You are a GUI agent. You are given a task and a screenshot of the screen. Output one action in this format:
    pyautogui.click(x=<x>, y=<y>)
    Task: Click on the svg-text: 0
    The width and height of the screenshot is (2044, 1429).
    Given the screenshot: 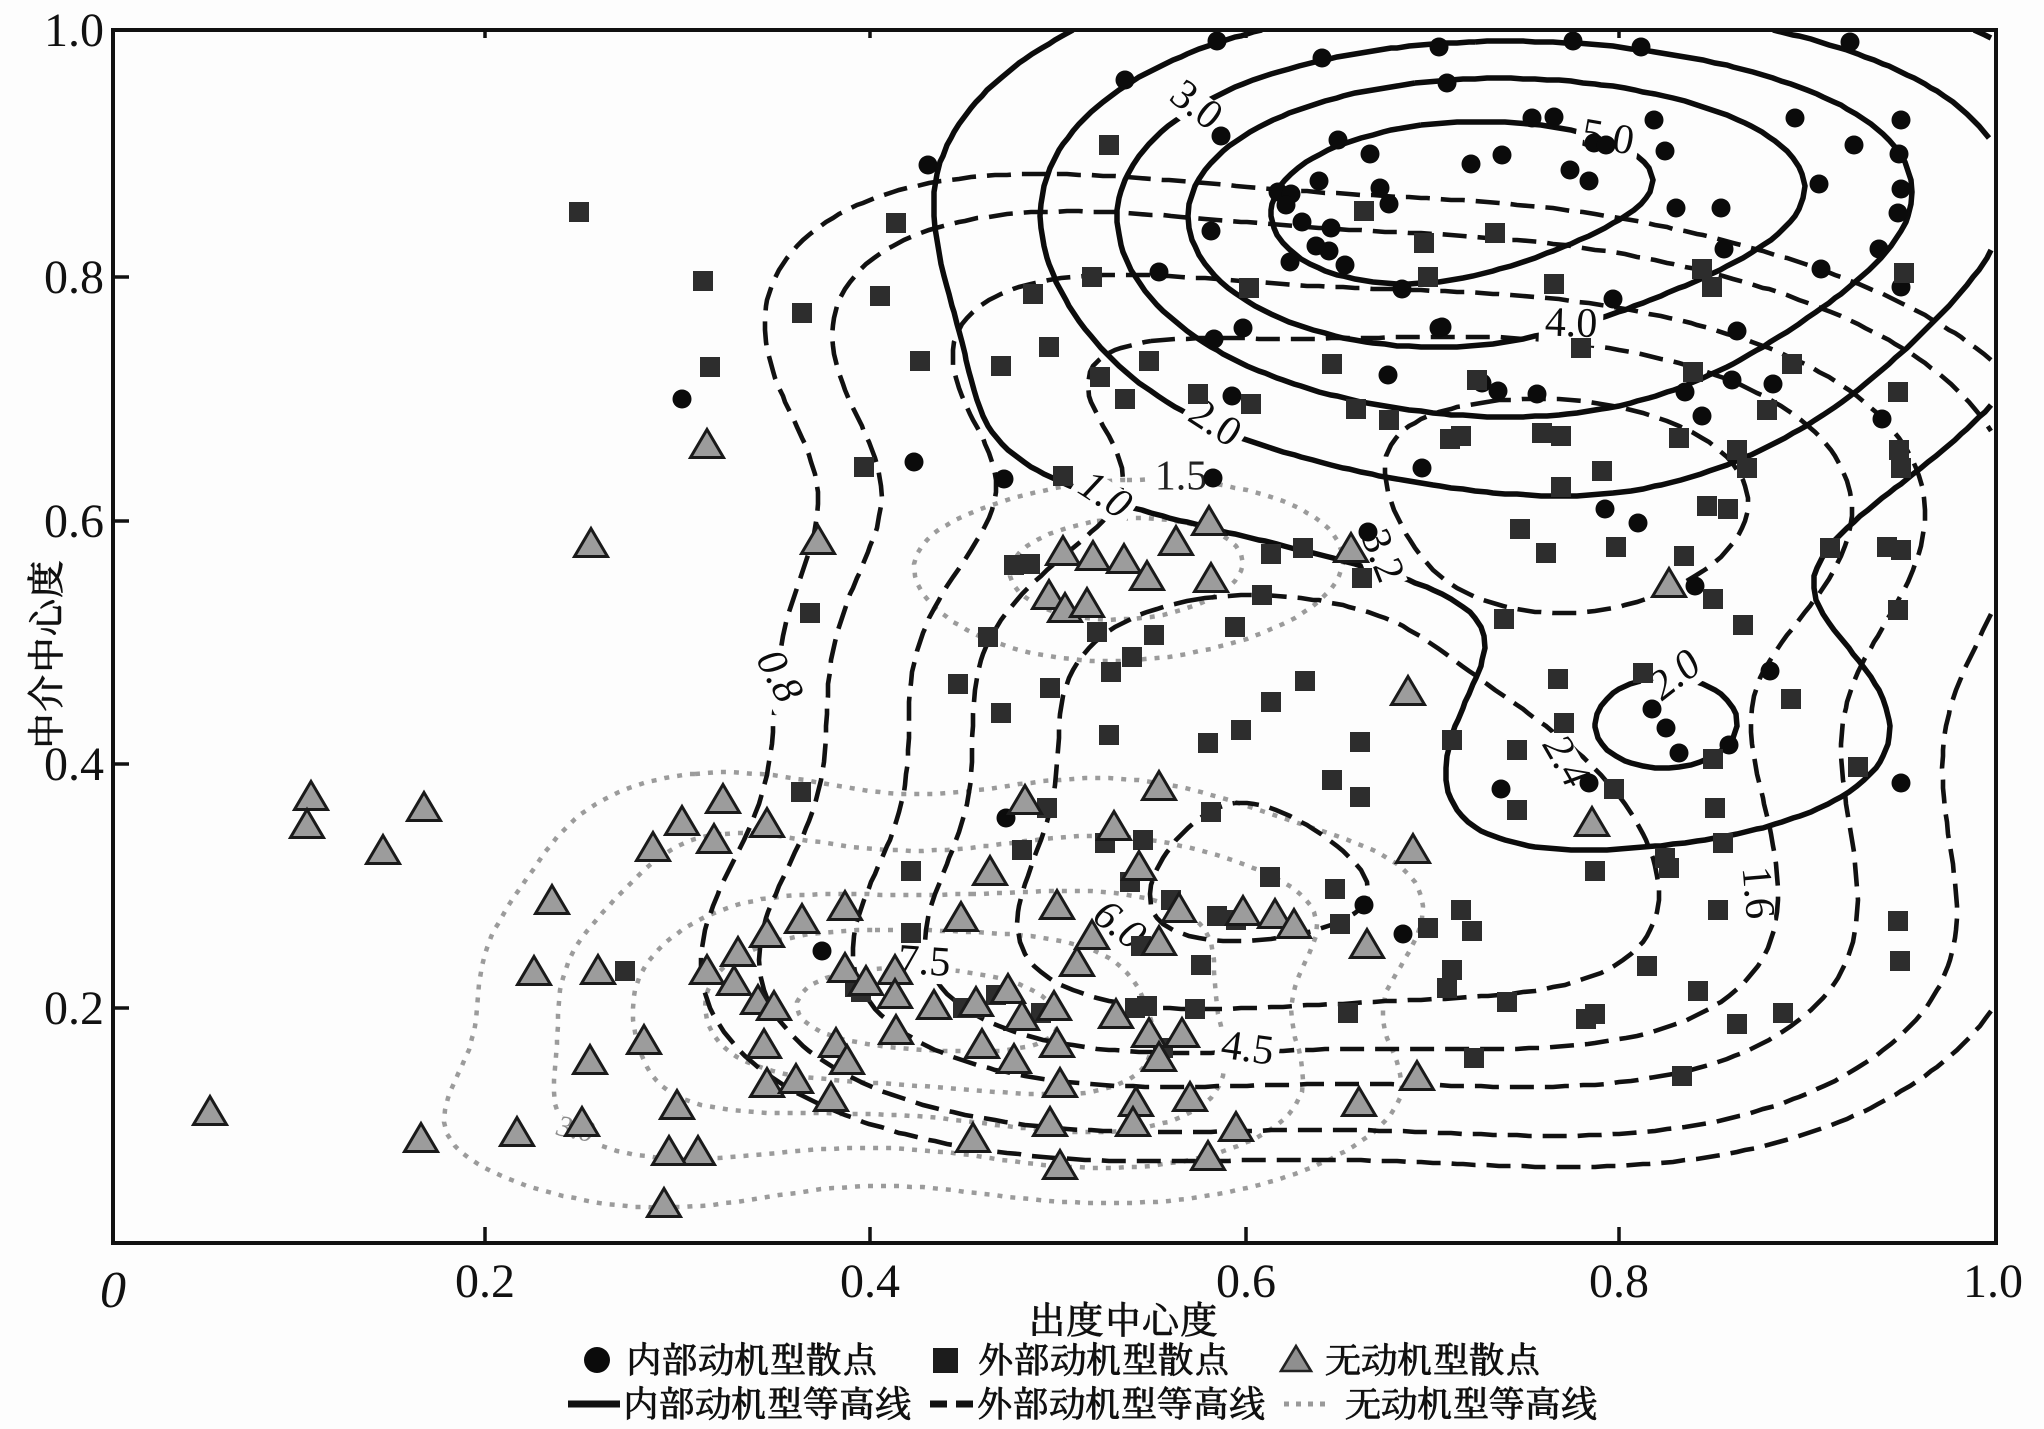 What is the action you would take?
    pyautogui.click(x=113, y=1290)
    